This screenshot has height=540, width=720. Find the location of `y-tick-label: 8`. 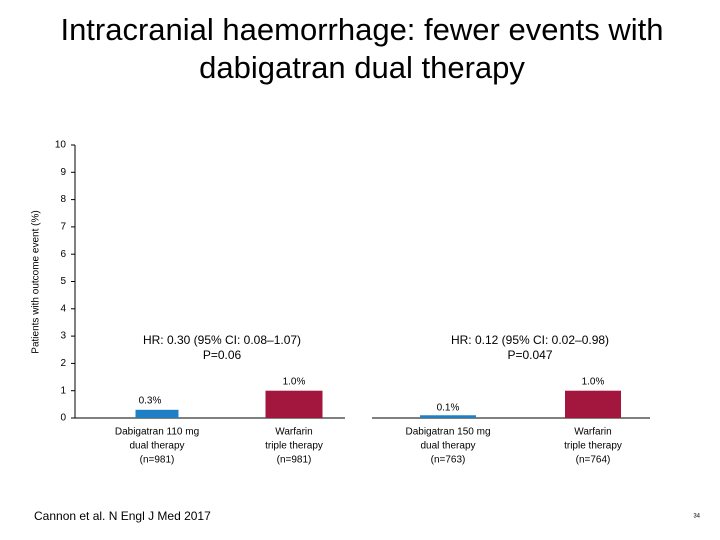

y-tick-label: 8 is located at coordinates (63, 199).